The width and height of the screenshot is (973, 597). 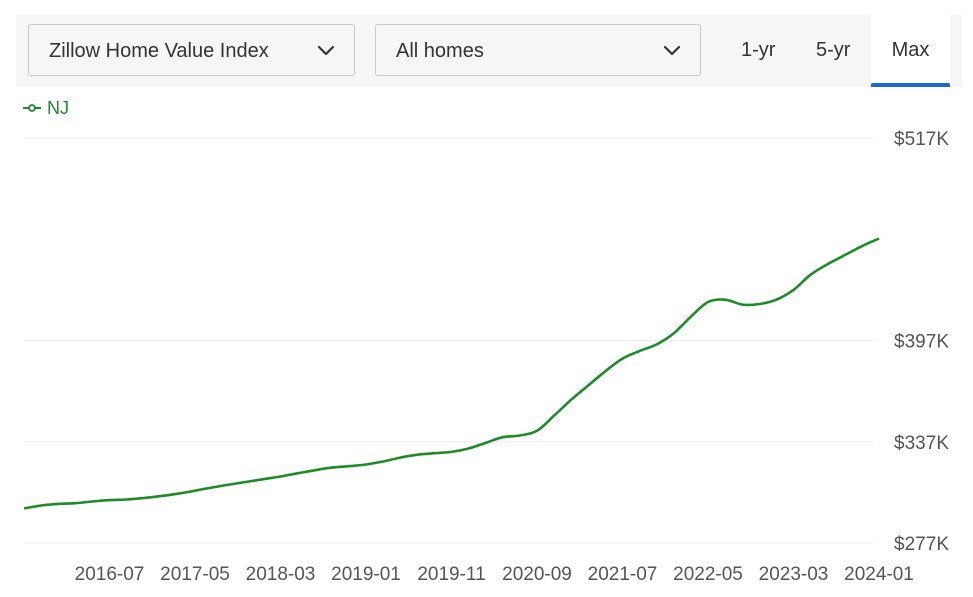 I want to click on active-tab-indicator, so click(x=910, y=85).